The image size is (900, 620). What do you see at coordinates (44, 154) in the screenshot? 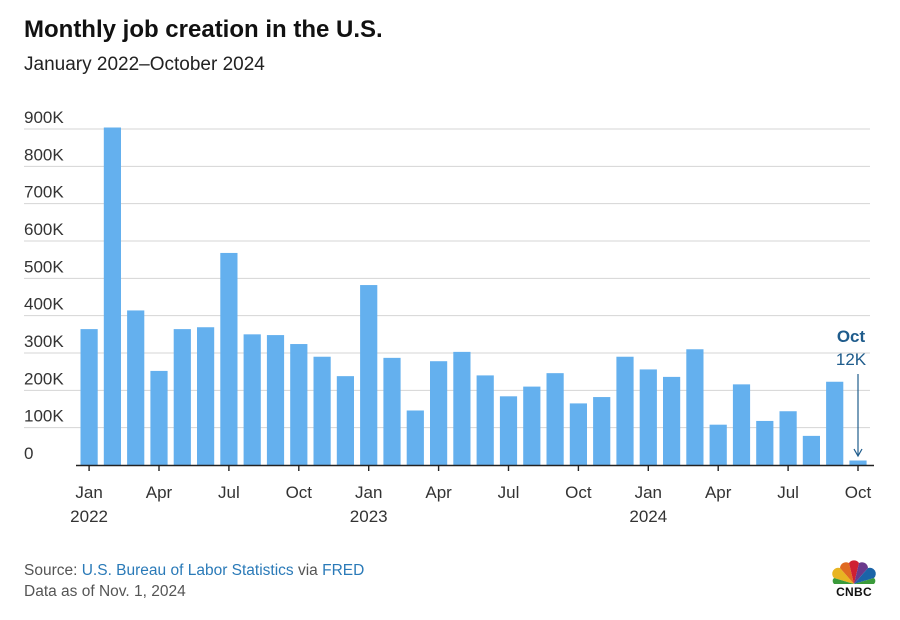
I see `y-tick-label: 800K` at bounding box center [44, 154].